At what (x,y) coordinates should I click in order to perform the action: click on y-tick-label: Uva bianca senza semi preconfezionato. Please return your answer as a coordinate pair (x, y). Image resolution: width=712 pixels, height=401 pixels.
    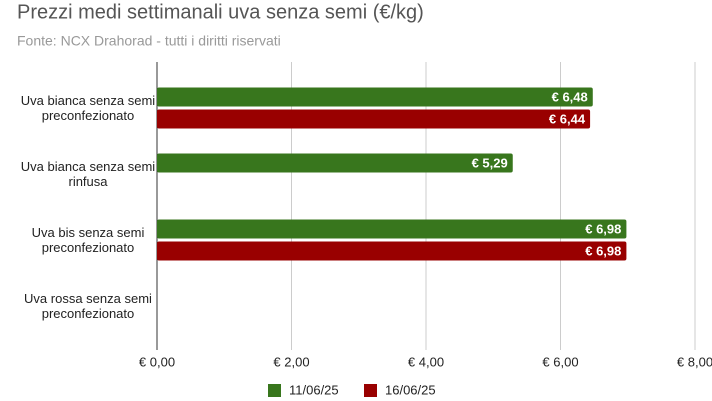
    Looking at the image, I should click on (88, 108).